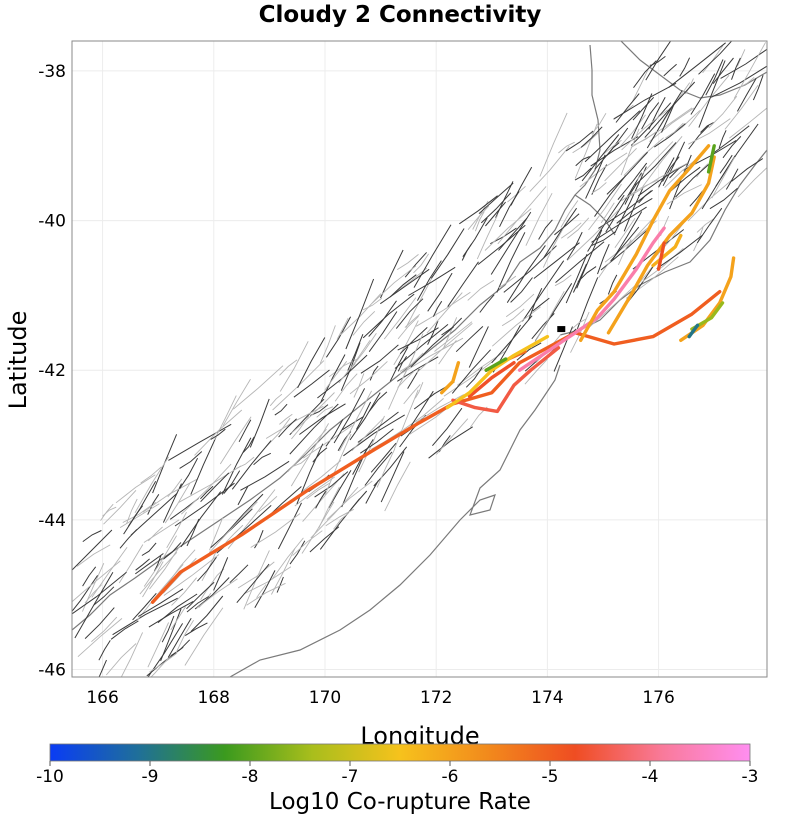 The height and width of the screenshot is (825, 800). Describe the element at coordinates (214, 698) in the screenshot. I see `x-tick-label: 168` at that location.